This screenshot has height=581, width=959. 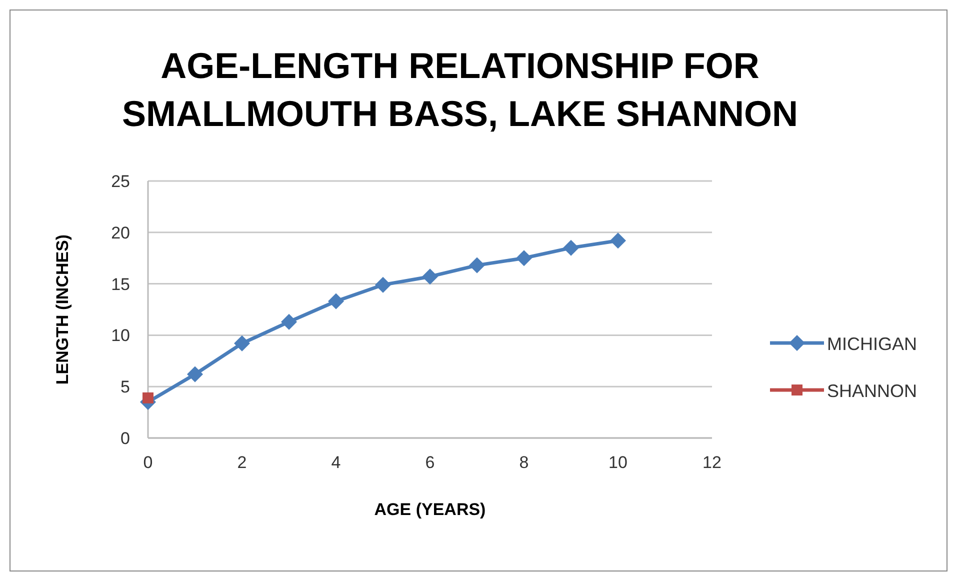 I want to click on x-tick-label: 8, so click(x=524, y=462).